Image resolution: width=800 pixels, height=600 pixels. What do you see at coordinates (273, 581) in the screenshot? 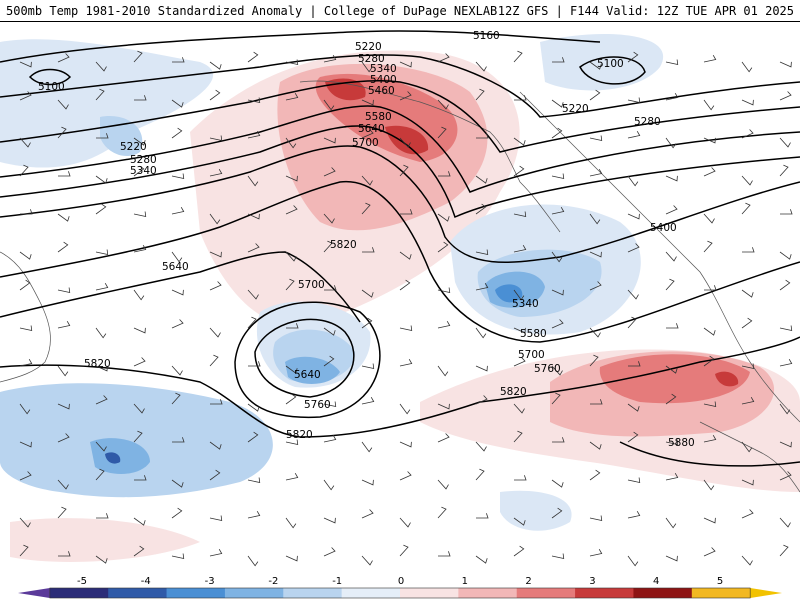
I see `colorbar-tick-label: -2` at bounding box center [273, 581].